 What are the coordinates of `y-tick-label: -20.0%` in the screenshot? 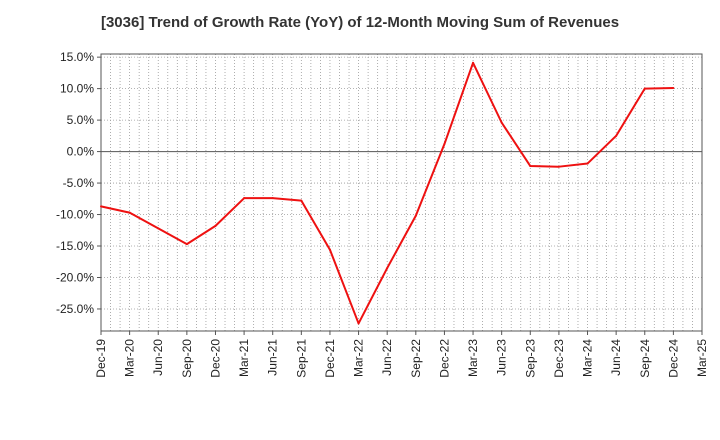 It's located at (75, 277).